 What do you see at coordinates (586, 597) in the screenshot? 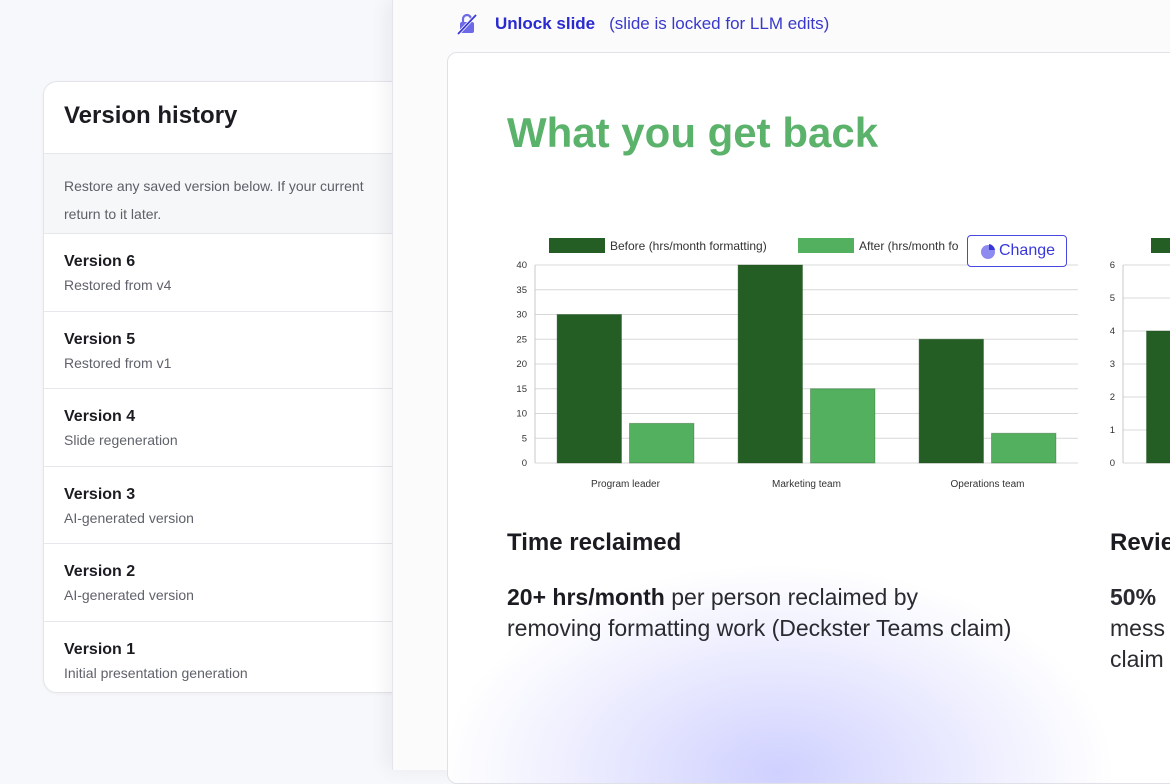
I see `time-body-bold: 20+ hrs/month` at bounding box center [586, 597].